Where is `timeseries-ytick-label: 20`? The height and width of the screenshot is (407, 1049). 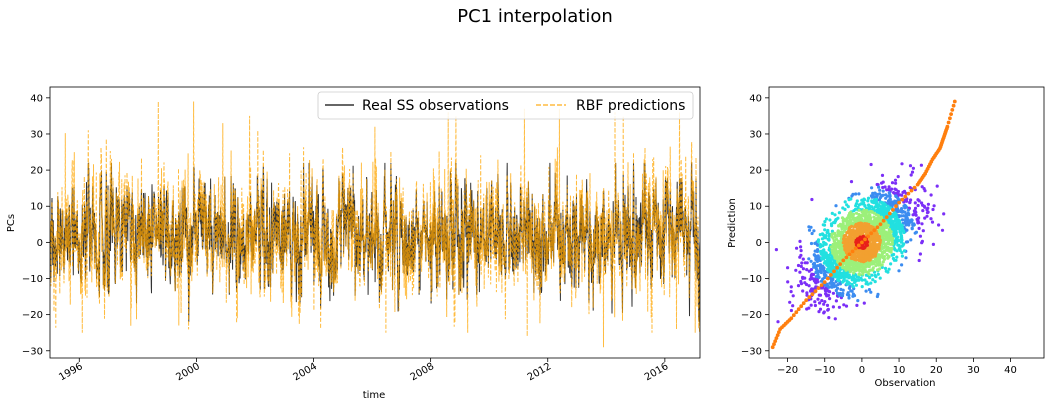
timeseries-ytick-label: 20 is located at coordinates (36, 171).